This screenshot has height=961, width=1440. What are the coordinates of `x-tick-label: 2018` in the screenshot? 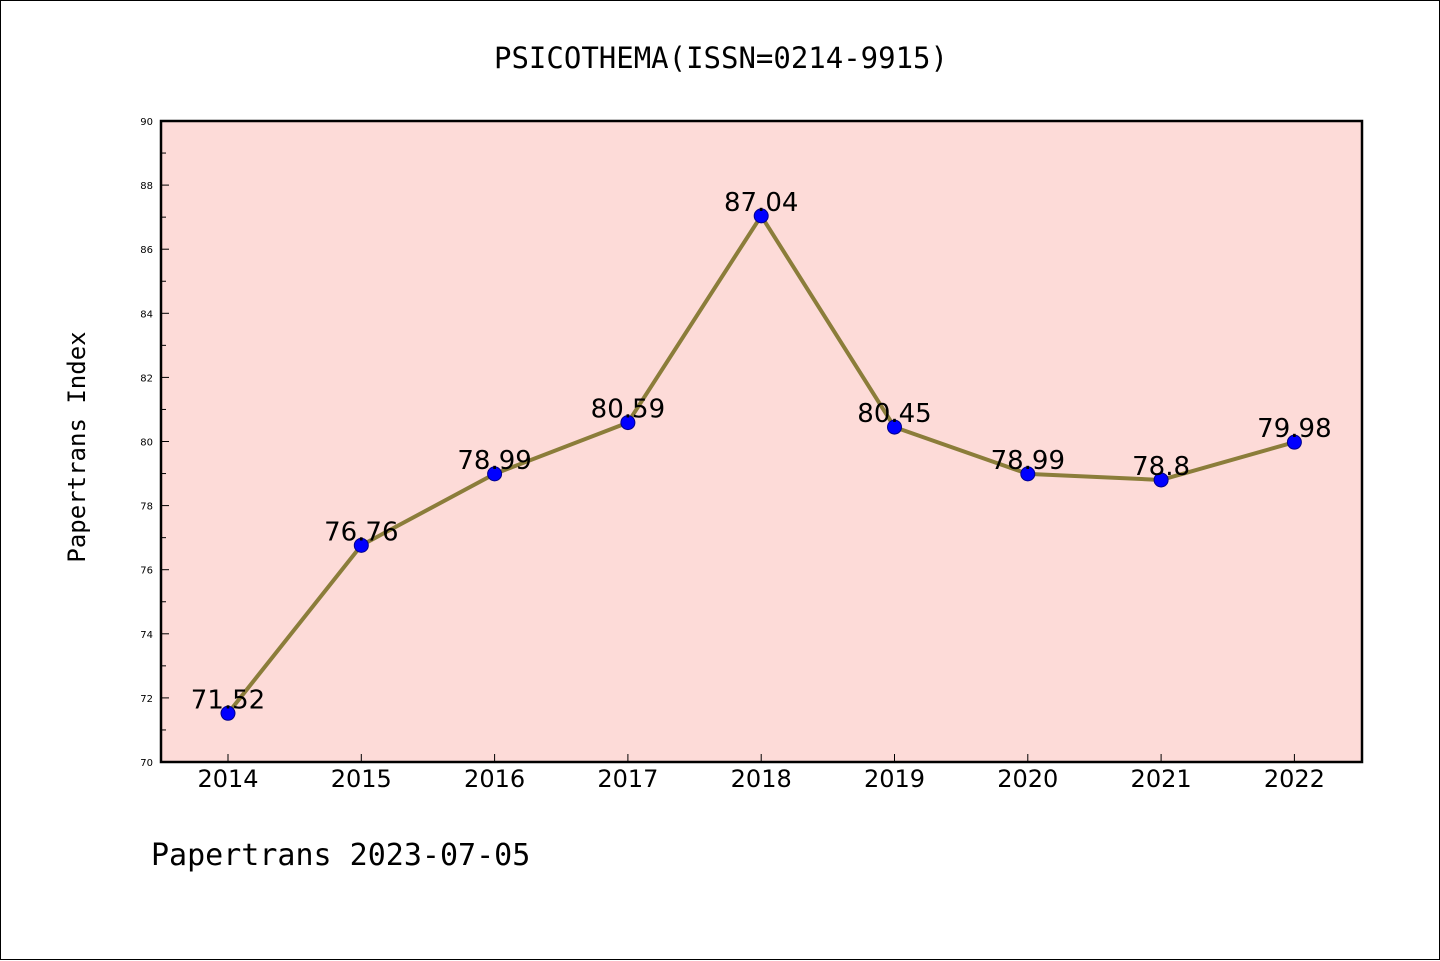 It's located at (761, 779).